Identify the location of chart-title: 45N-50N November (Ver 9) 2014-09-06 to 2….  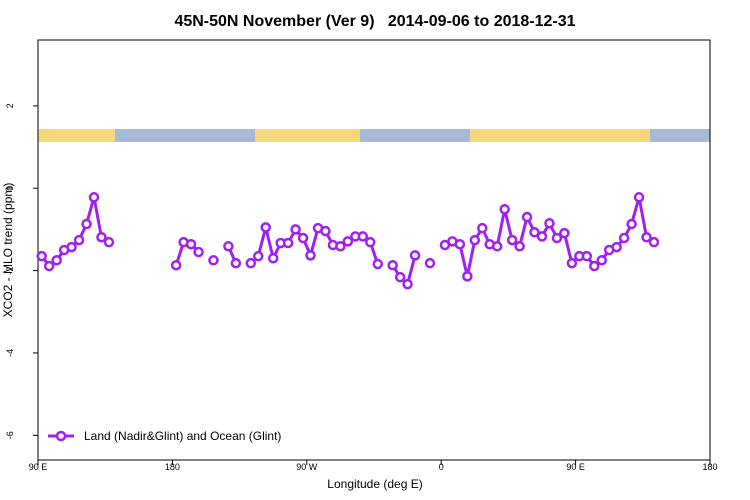
(374, 21).